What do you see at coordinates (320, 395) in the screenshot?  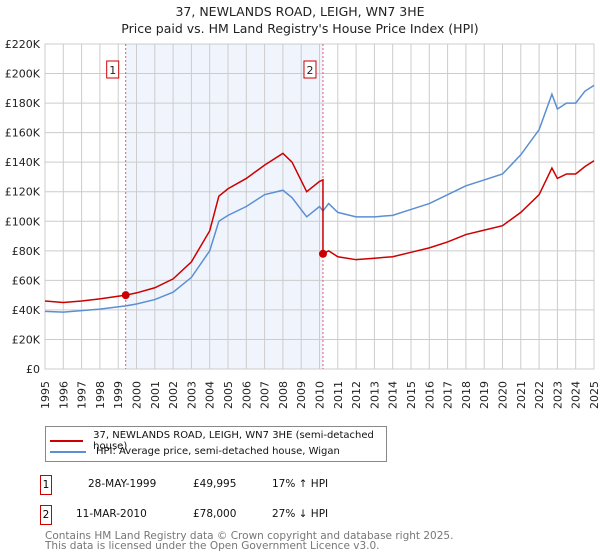 I see `x-tick-label: 2010` at bounding box center [320, 395].